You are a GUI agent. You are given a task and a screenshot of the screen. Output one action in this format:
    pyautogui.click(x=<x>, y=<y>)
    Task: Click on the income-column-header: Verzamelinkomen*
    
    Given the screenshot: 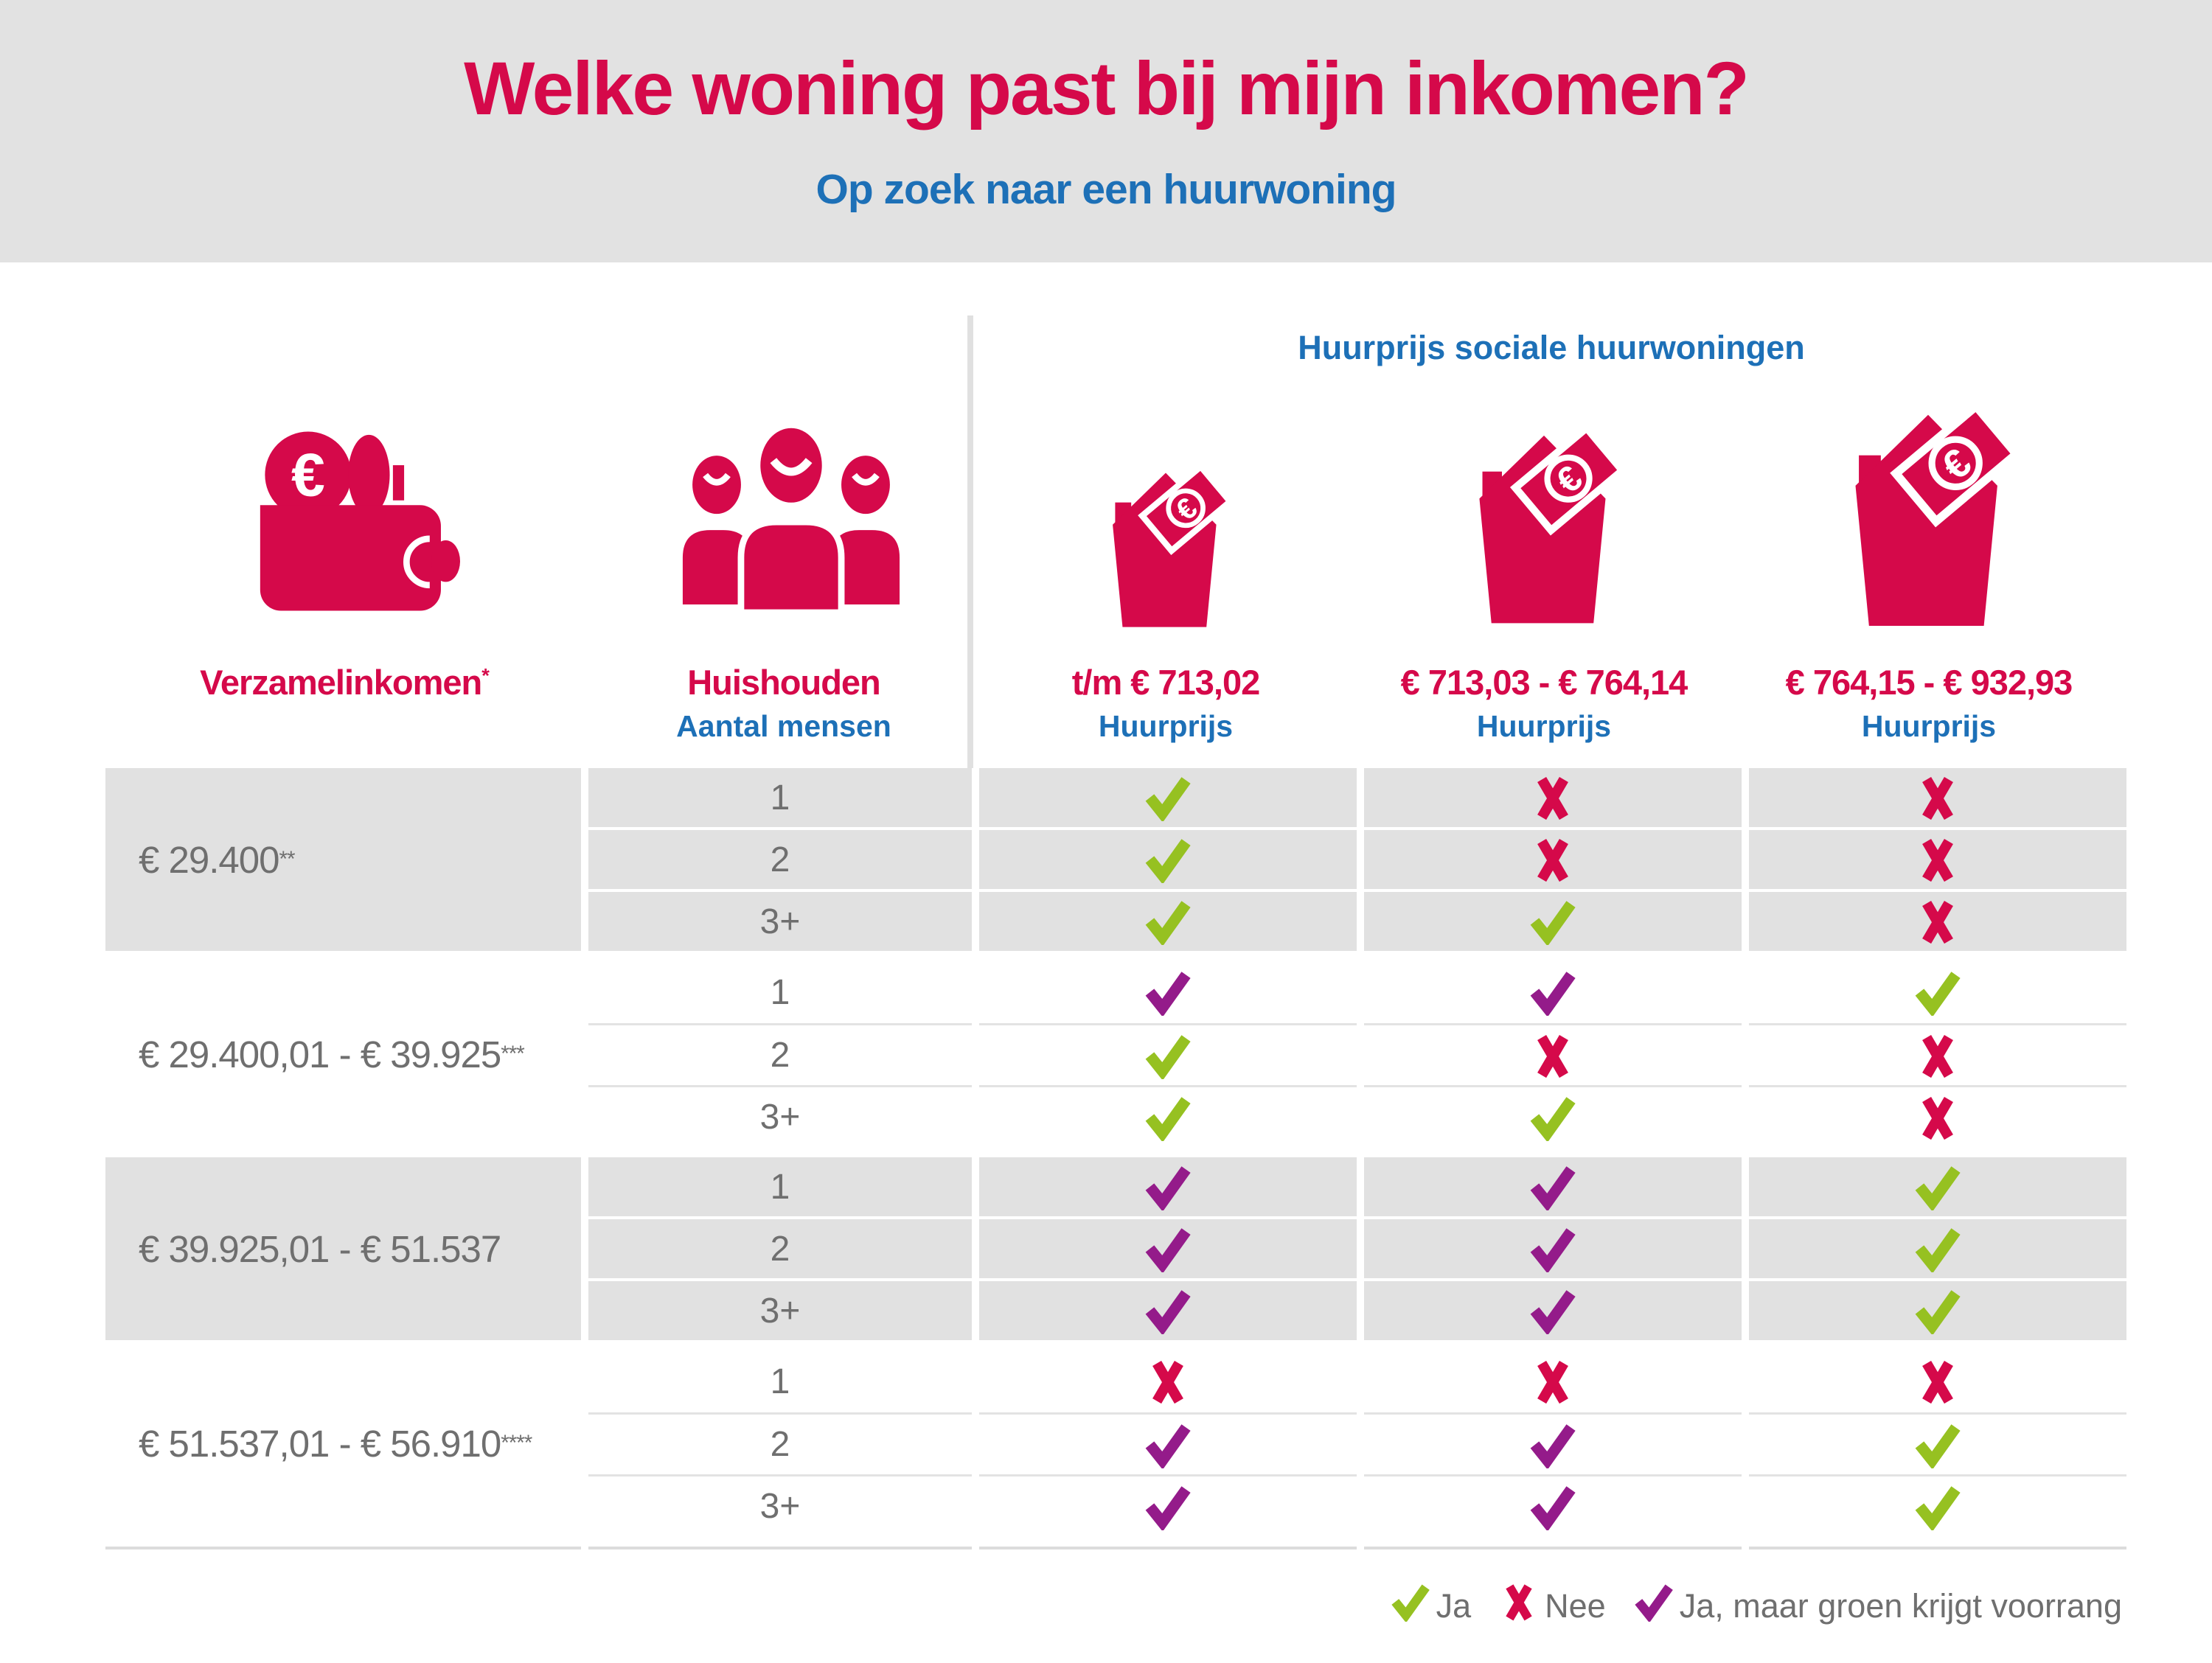 What is the action you would take?
    pyautogui.click(x=345, y=682)
    